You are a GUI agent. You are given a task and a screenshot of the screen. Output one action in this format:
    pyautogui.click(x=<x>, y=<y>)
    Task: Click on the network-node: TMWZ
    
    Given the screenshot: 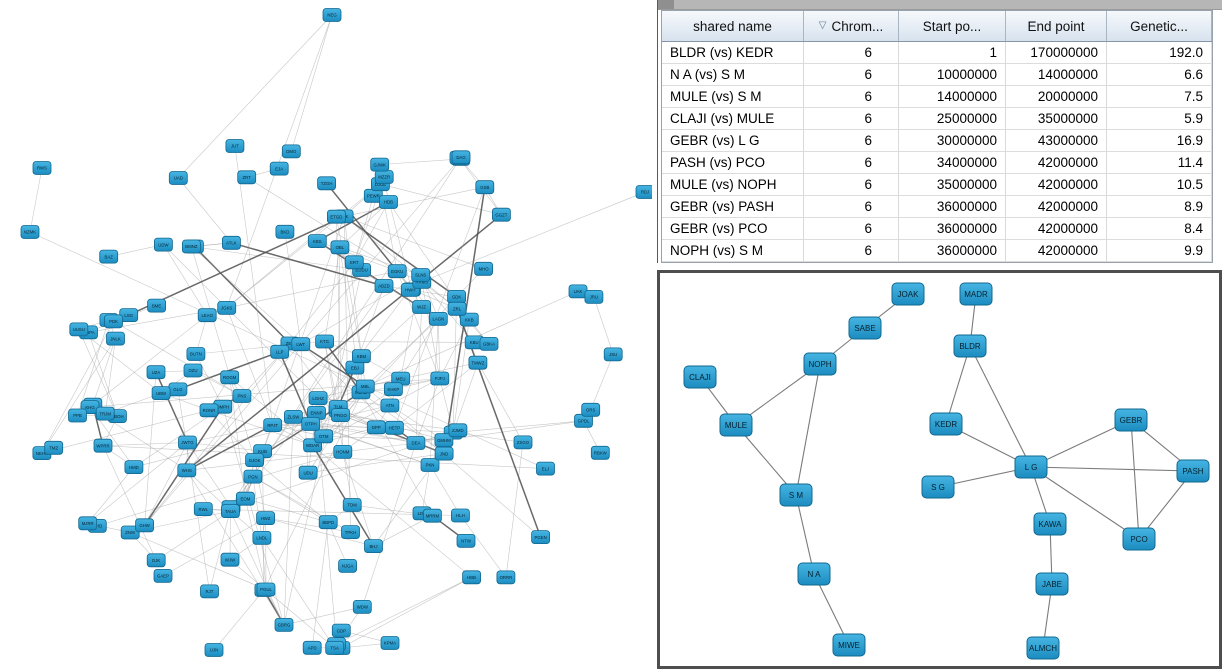 What is the action you would take?
    pyautogui.click(x=478, y=362)
    